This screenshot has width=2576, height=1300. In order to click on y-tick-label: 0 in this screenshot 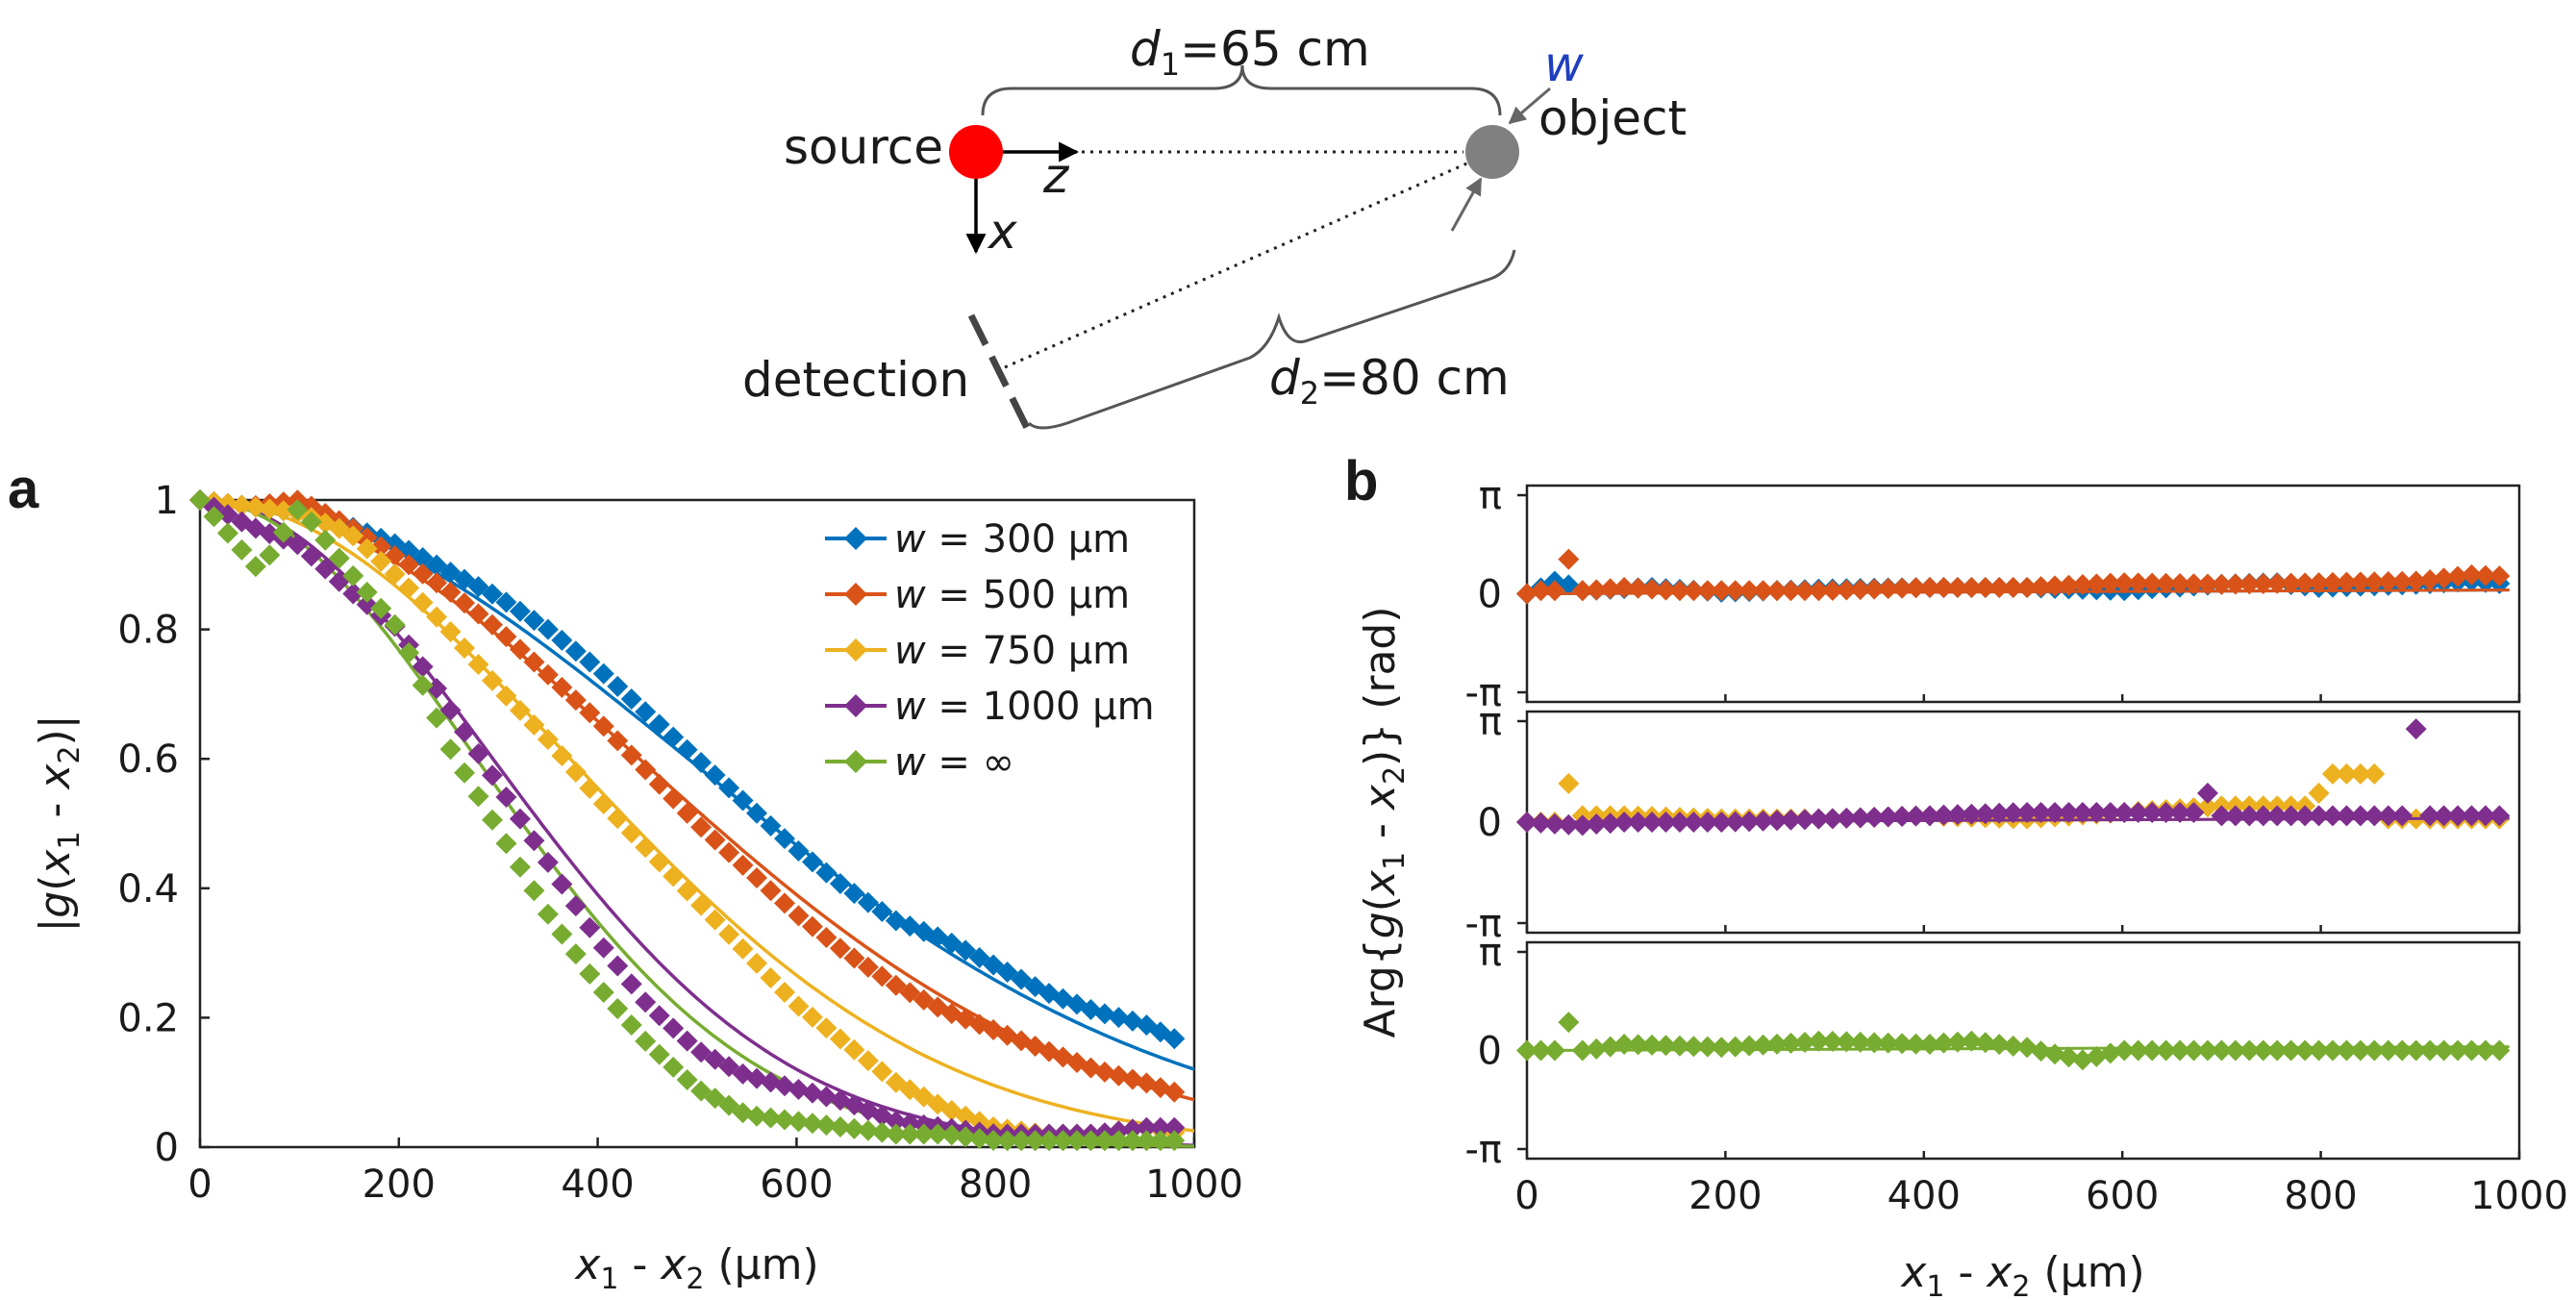, I will do `click(1490, 1052)`.